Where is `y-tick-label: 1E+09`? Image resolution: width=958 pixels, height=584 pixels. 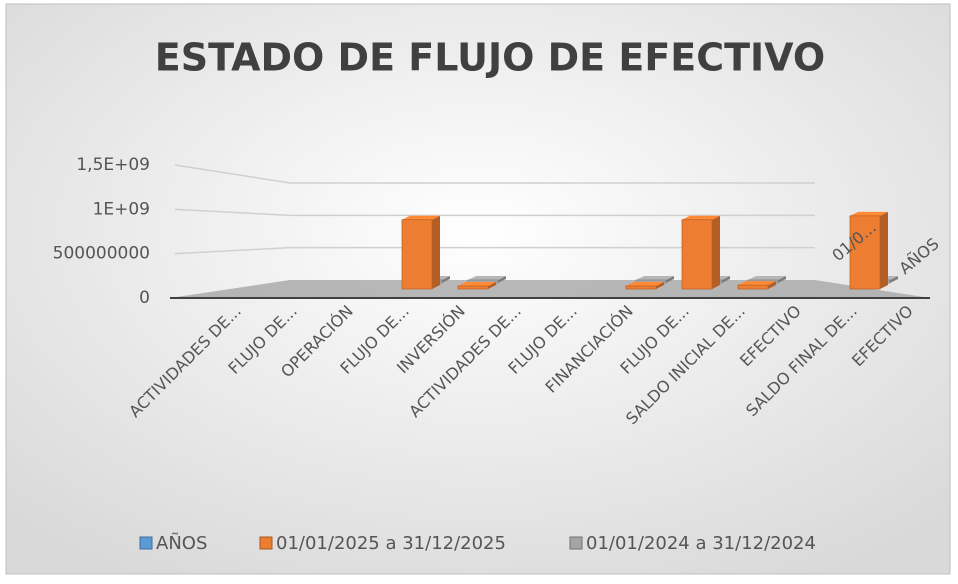
y-tick-label: 1E+09 is located at coordinates (121, 209).